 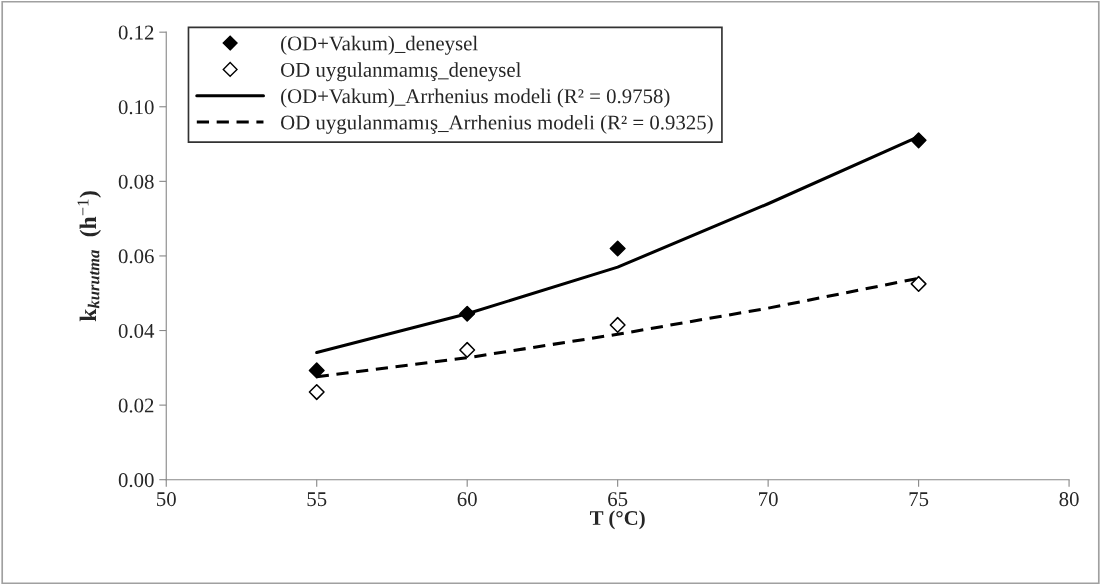 I want to click on y-tick-label: 0.06, so click(x=136, y=256).